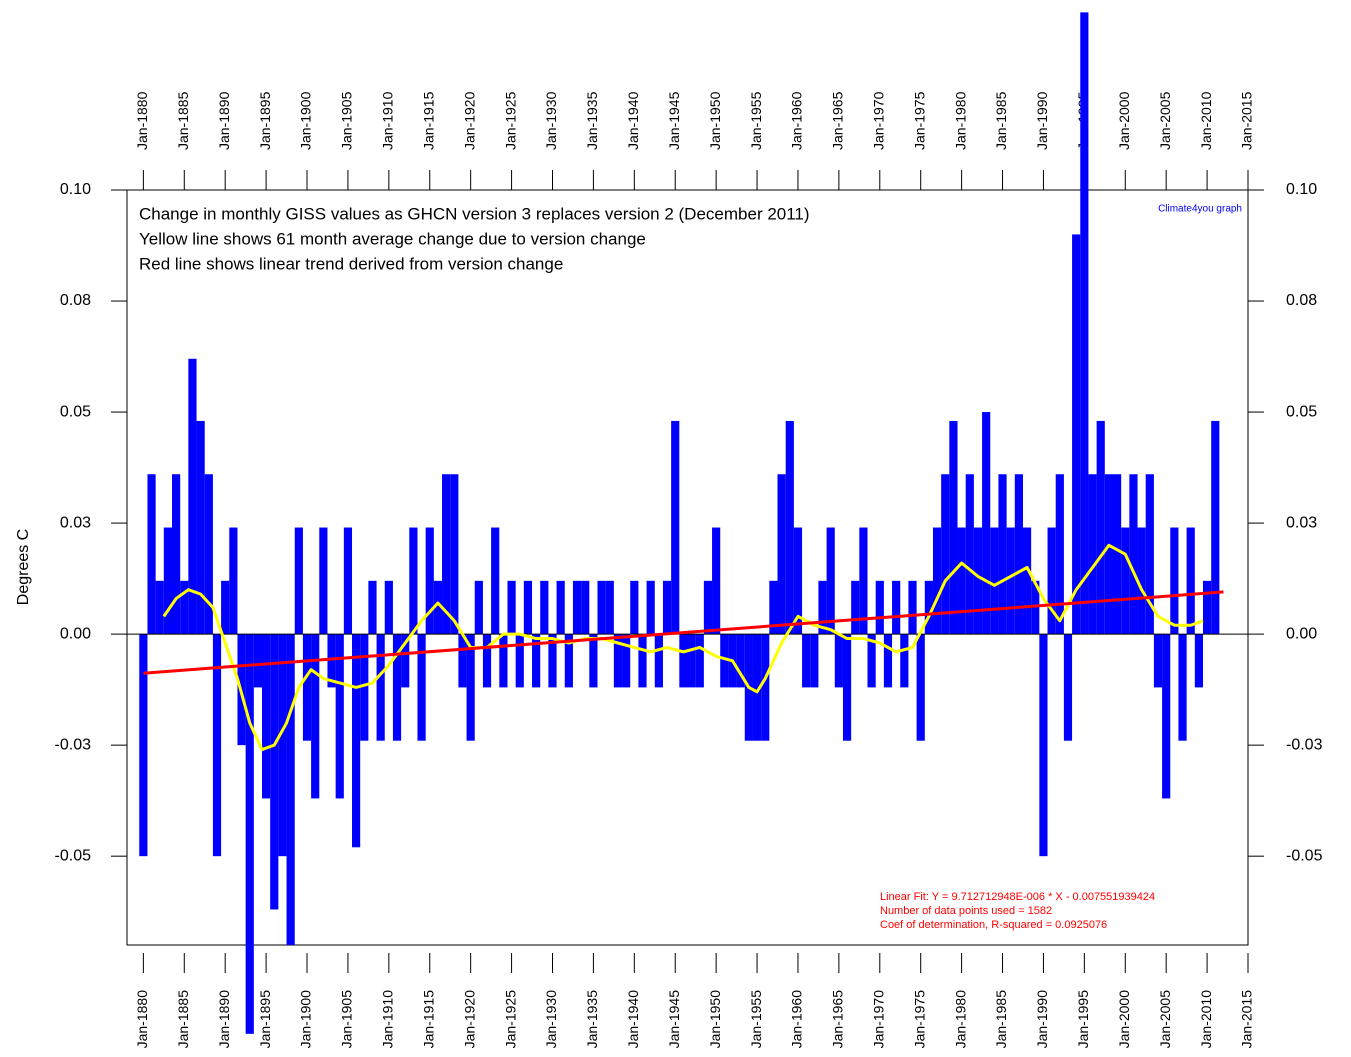 The height and width of the screenshot is (1057, 1351). Describe the element at coordinates (960, 1019) in the screenshot. I see `x-tick-label: Jan-1980` at that location.